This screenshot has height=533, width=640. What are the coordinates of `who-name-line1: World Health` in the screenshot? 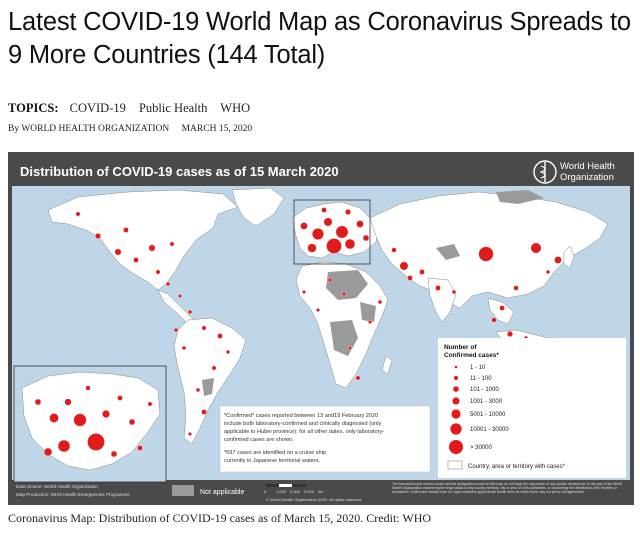 It's located at (587, 166).